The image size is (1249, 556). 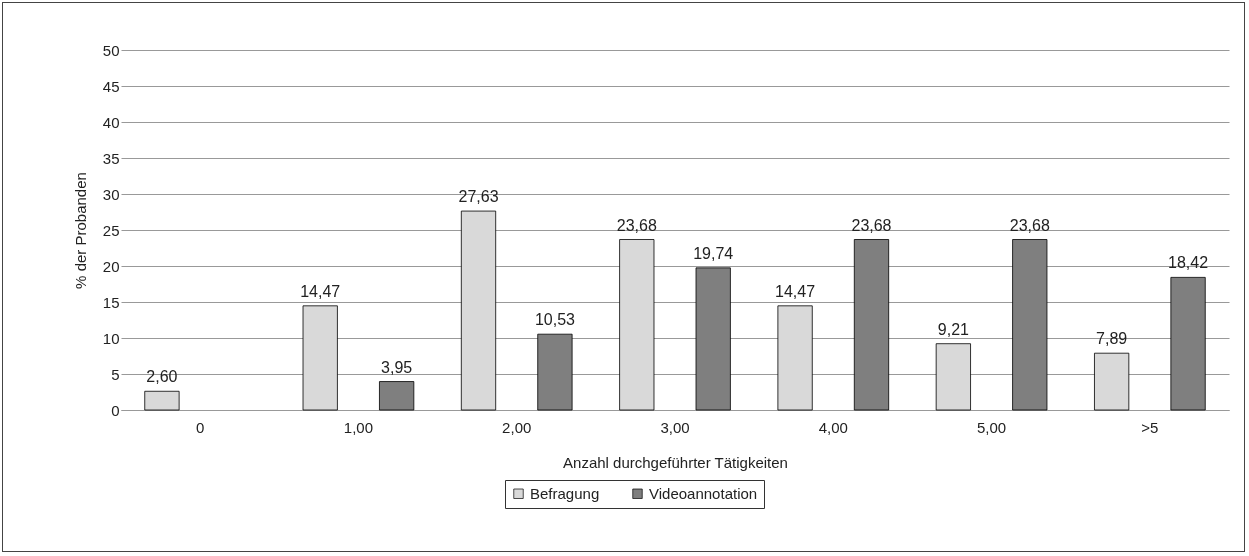 I want to click on y-tick-label: 5, so click(x=115, y=374).